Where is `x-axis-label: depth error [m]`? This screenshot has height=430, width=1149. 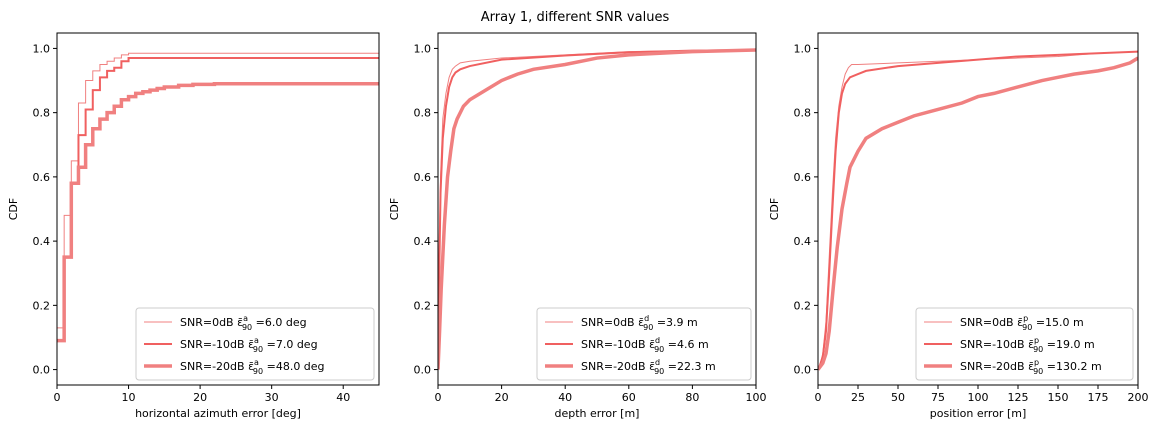 x-axis-label: depth error [m] is located at coordinates (597, 413).